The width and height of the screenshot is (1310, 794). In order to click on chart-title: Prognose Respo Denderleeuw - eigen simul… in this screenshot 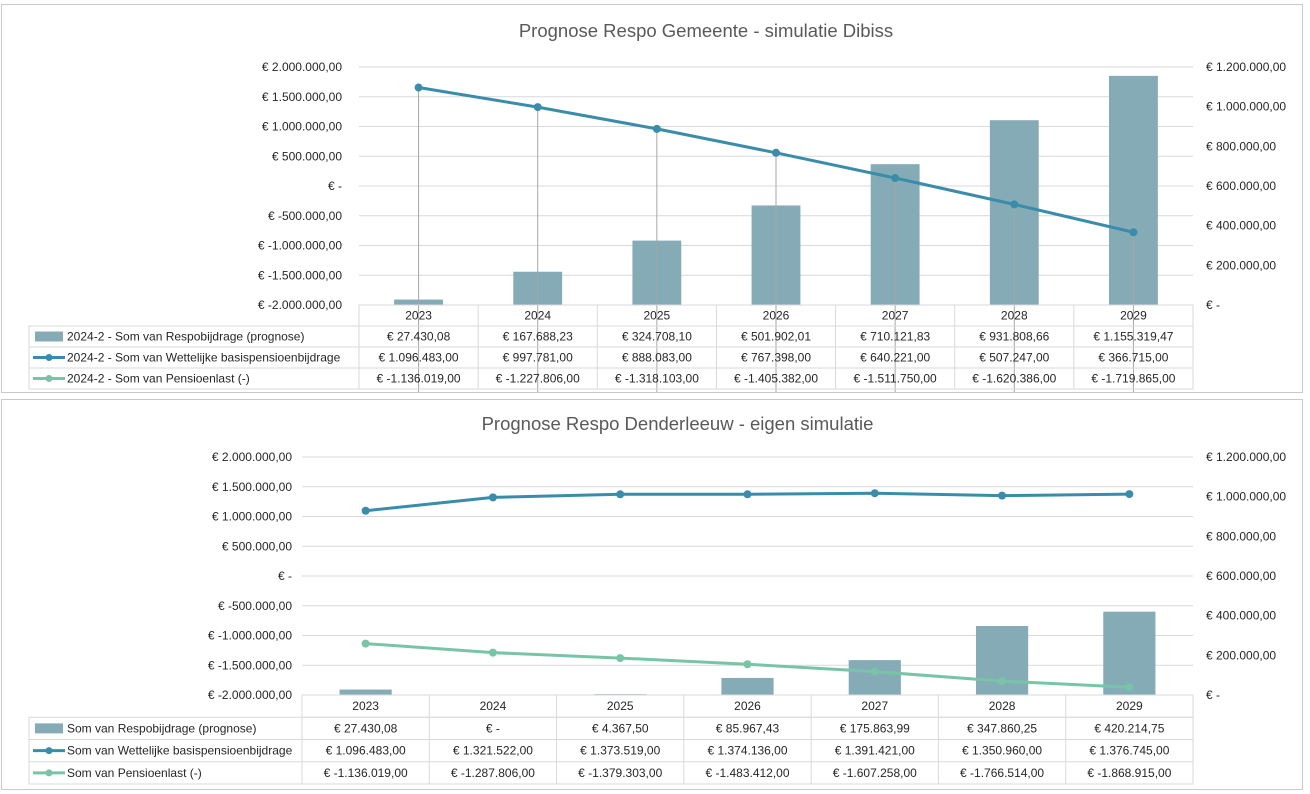, I will do `click(678, 423)`.